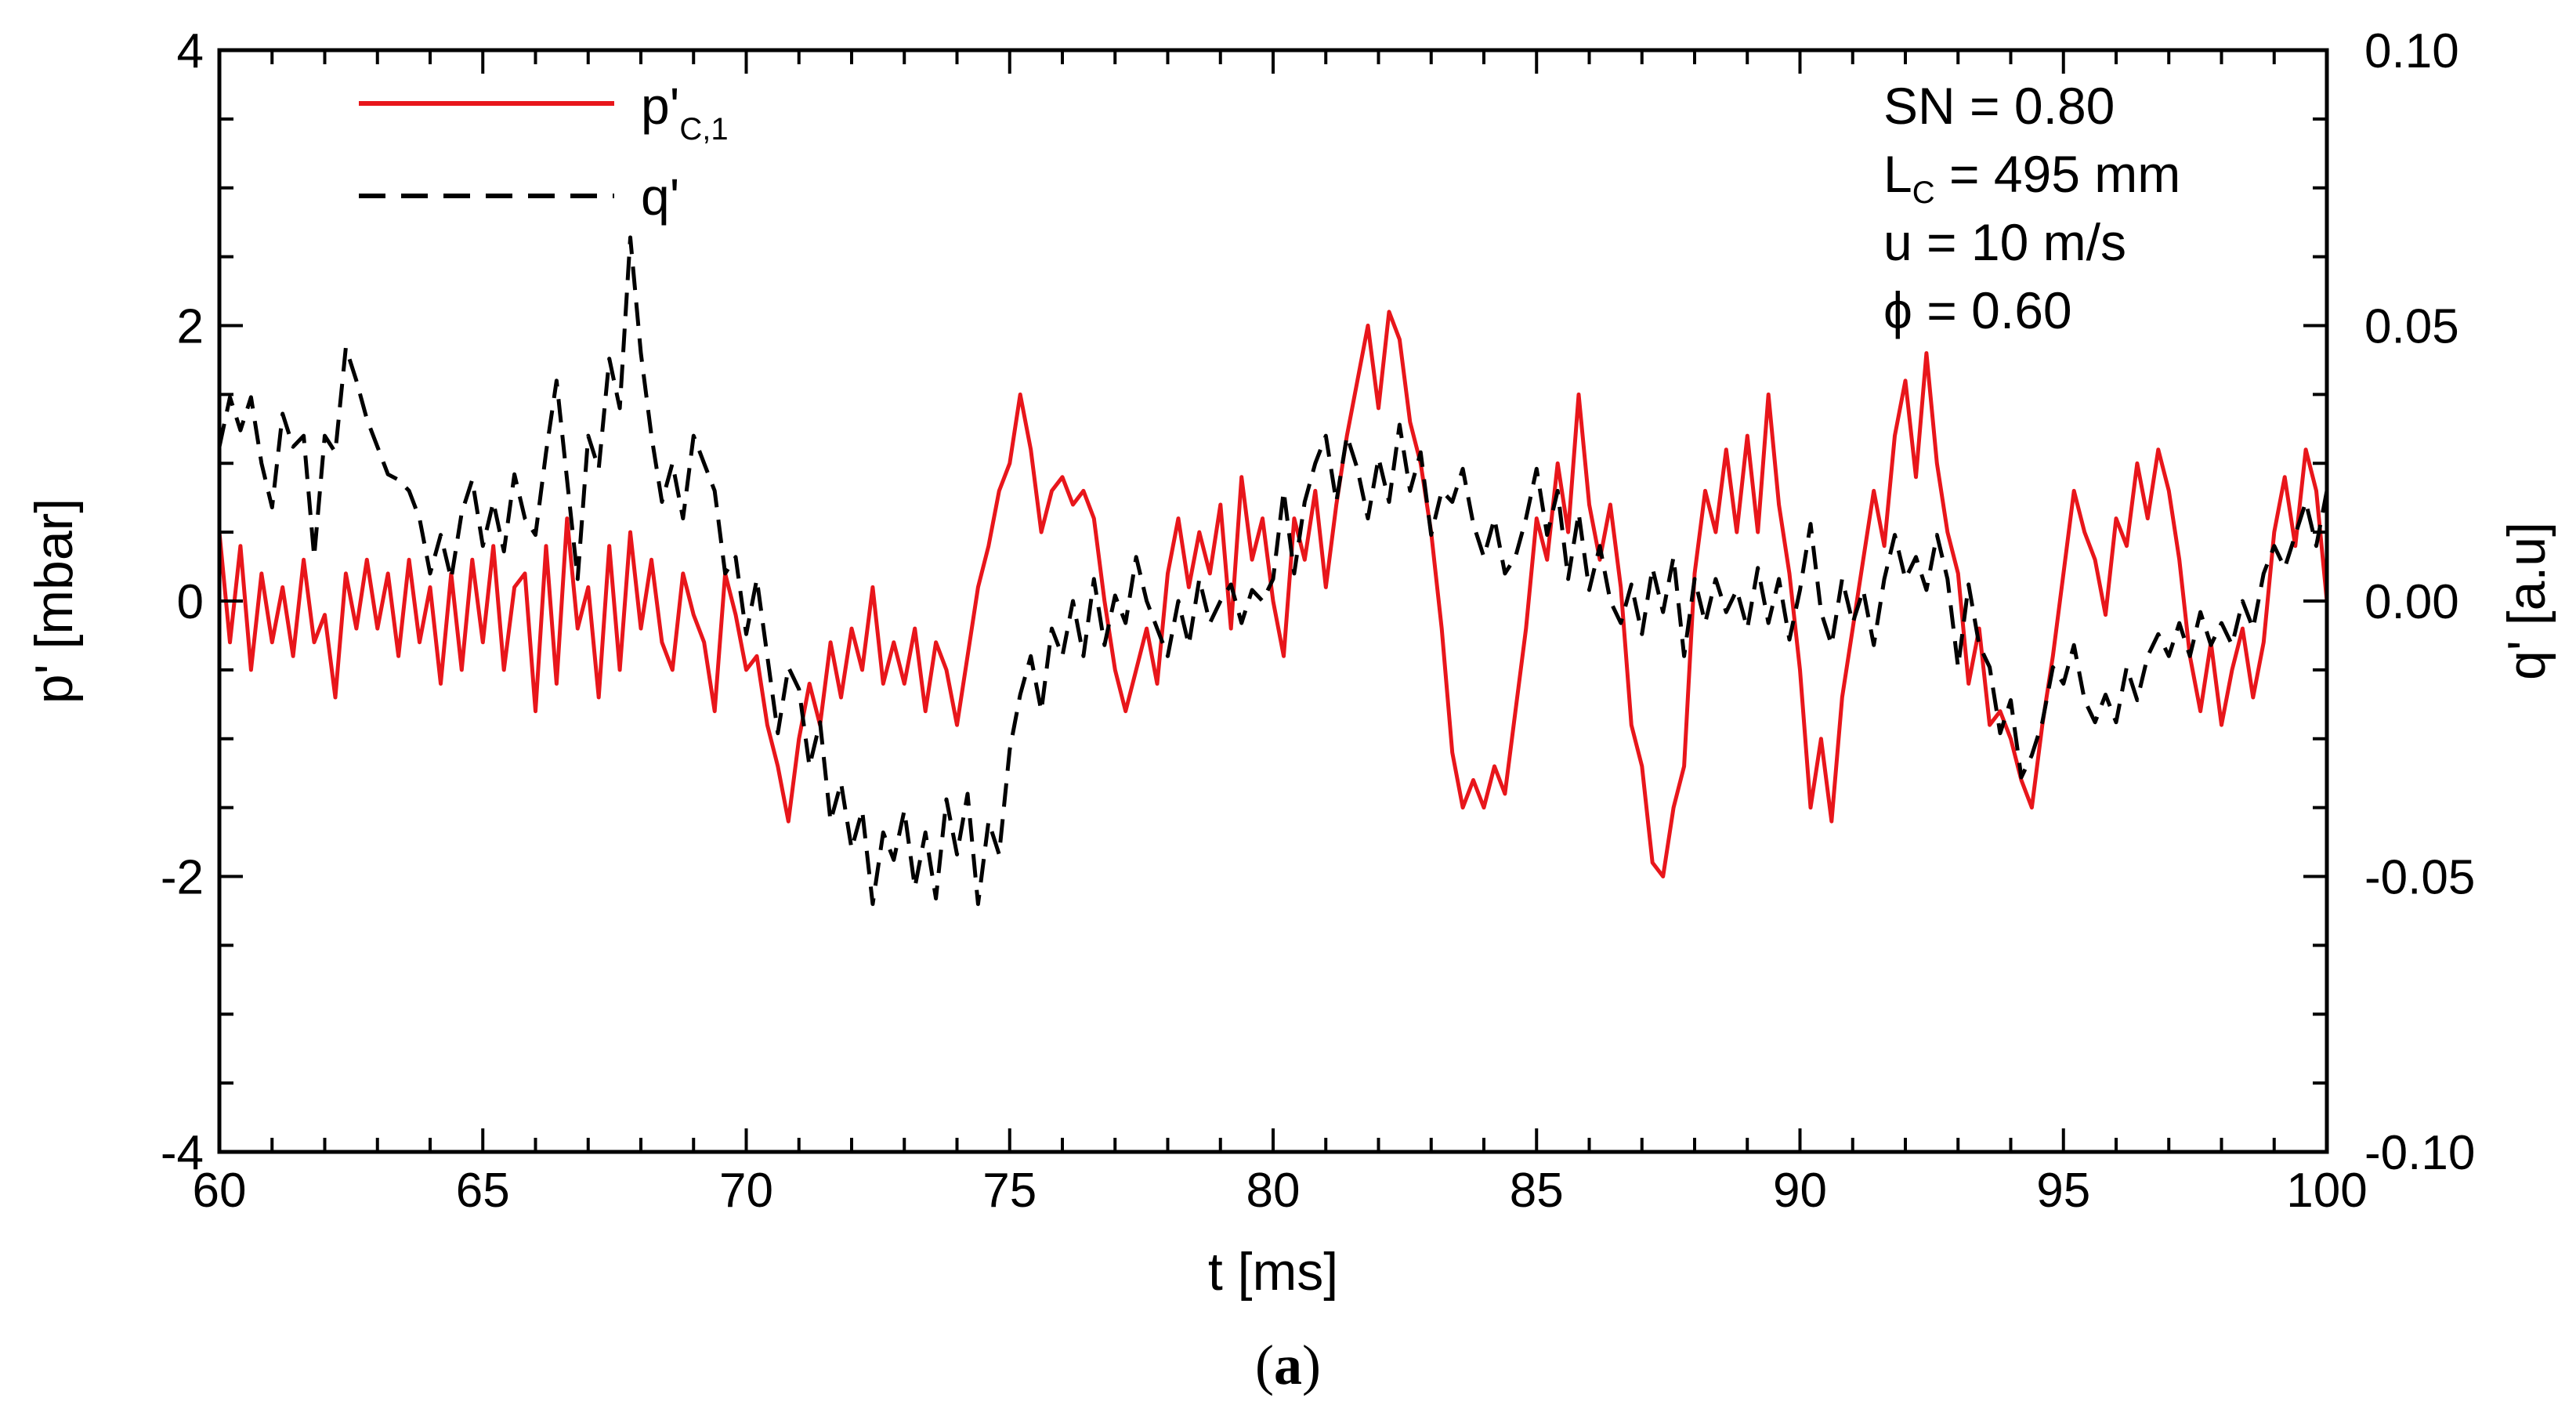 The height and width of the screenshot is (1405, 2576). Describe the element at coordinates (1010, 1191) in the screenshot. I see `x-tick-label: 75` at that location.